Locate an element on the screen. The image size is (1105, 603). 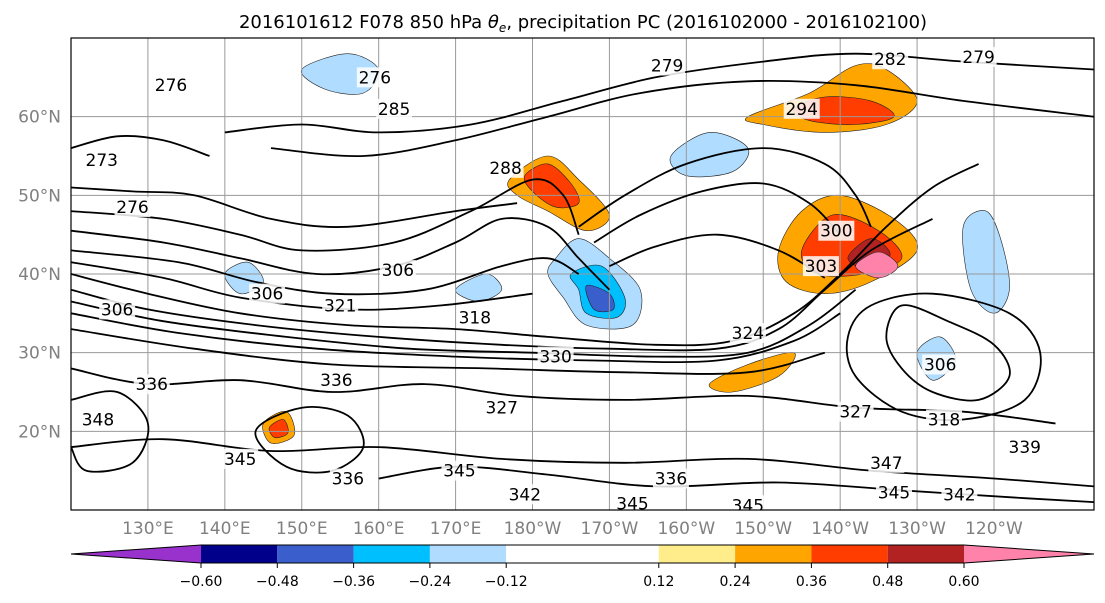
colorbar-tick-label-7: 0.36 is located at coordinates (811, 582).